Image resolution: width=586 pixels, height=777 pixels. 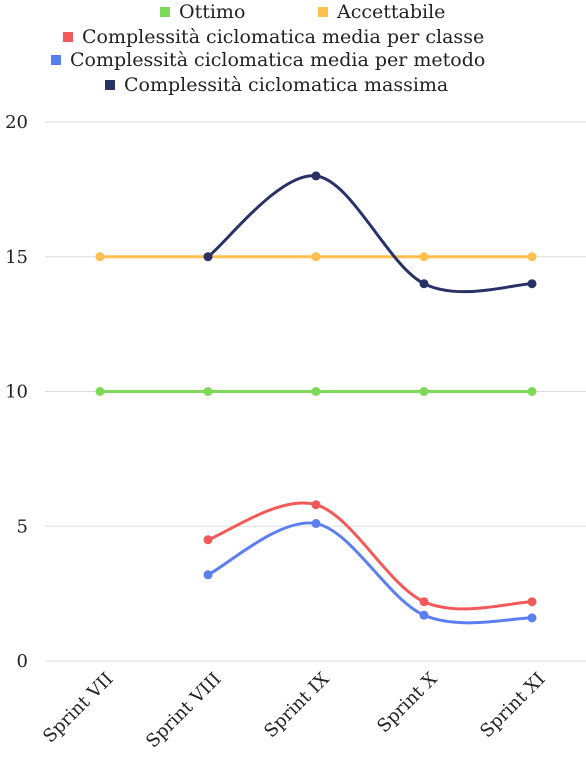 I want to click on legend-label: Ottimo, so click(x=212, y=12).